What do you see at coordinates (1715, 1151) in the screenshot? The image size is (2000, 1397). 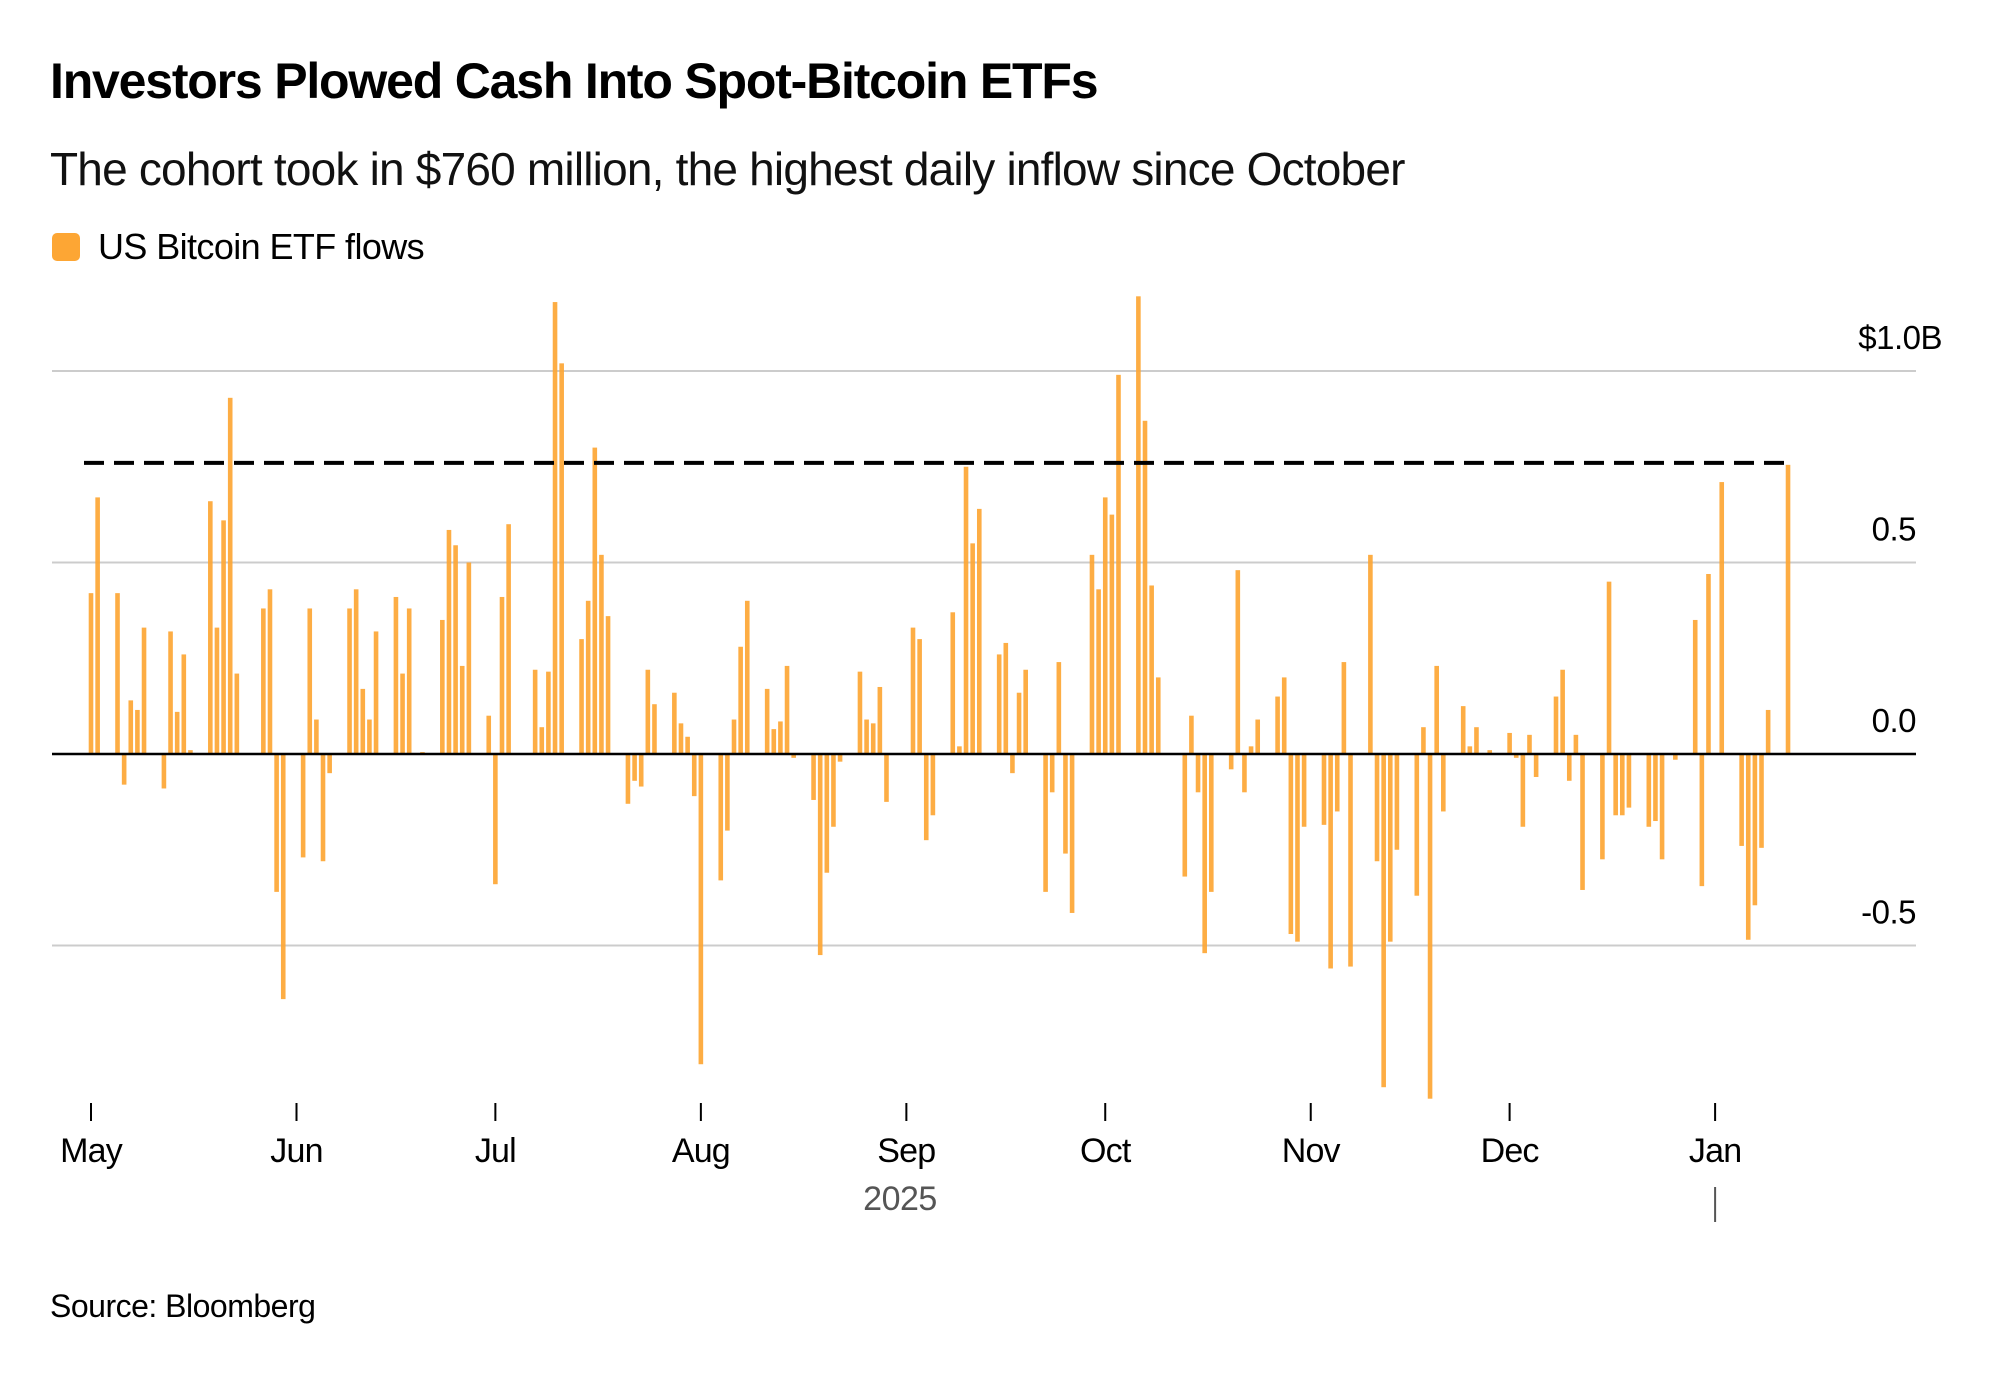 I see `x-tick-label: Jan` at bounding box center [1715, 1151].